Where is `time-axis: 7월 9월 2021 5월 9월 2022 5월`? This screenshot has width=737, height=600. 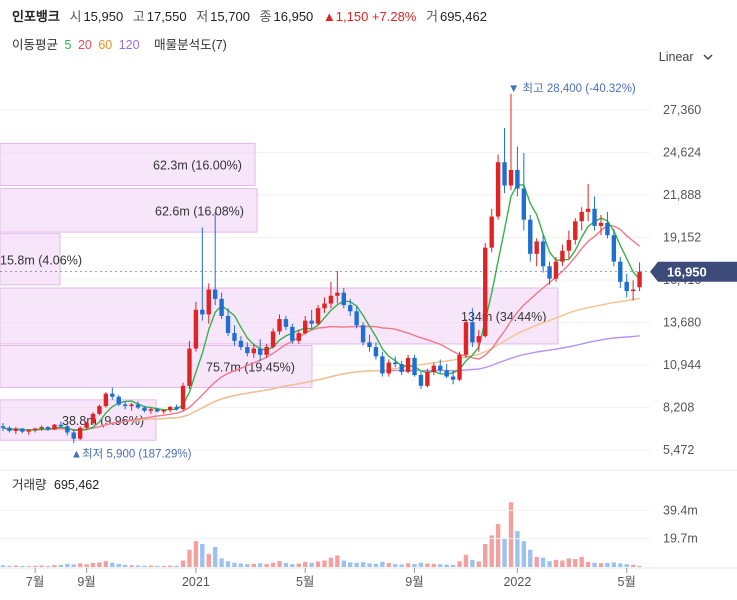 time-axis: 7월 9월 2021 5월 9월 2022 5월 is located at coordinates (331, 578).